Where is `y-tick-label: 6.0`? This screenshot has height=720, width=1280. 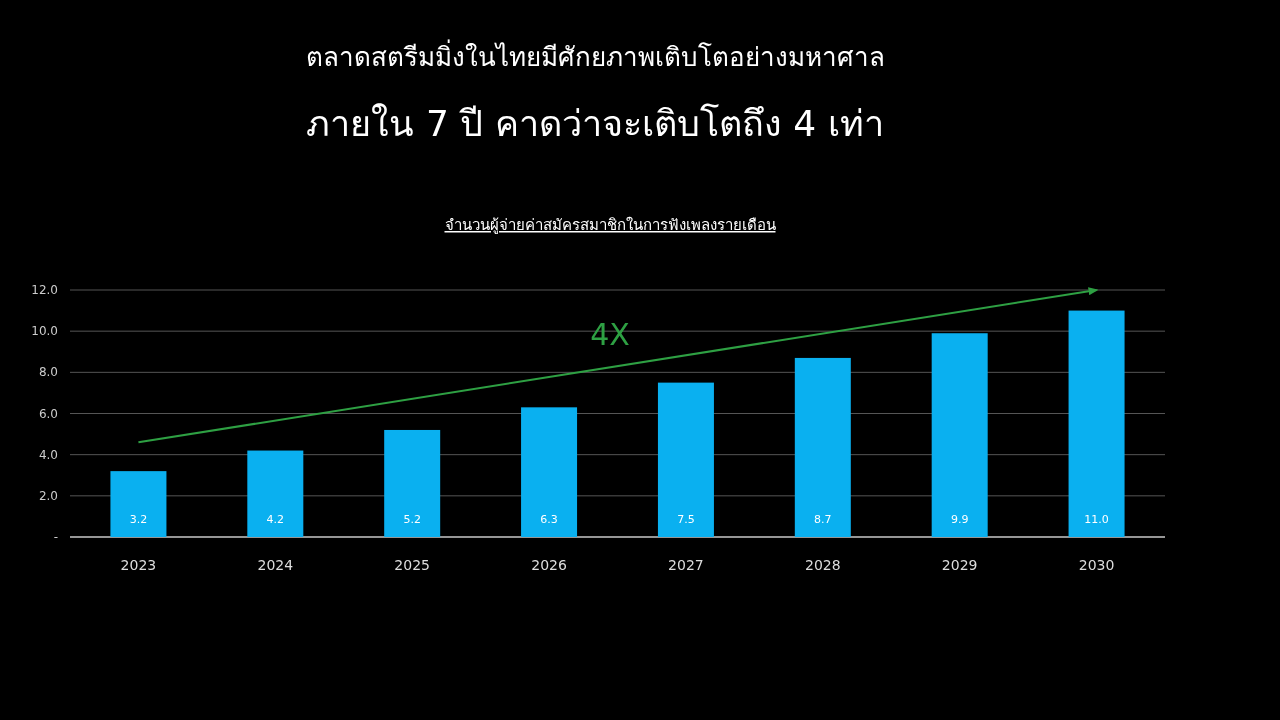
y-tick-label: 6.0 is located at coordinates (48, 413).